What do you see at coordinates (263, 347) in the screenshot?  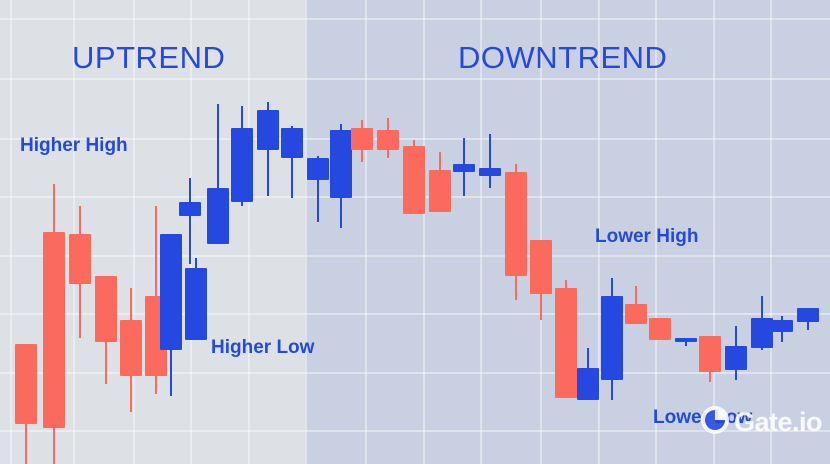 I see `higher-low-label: Higher Low` at bounding box center [263, 347].